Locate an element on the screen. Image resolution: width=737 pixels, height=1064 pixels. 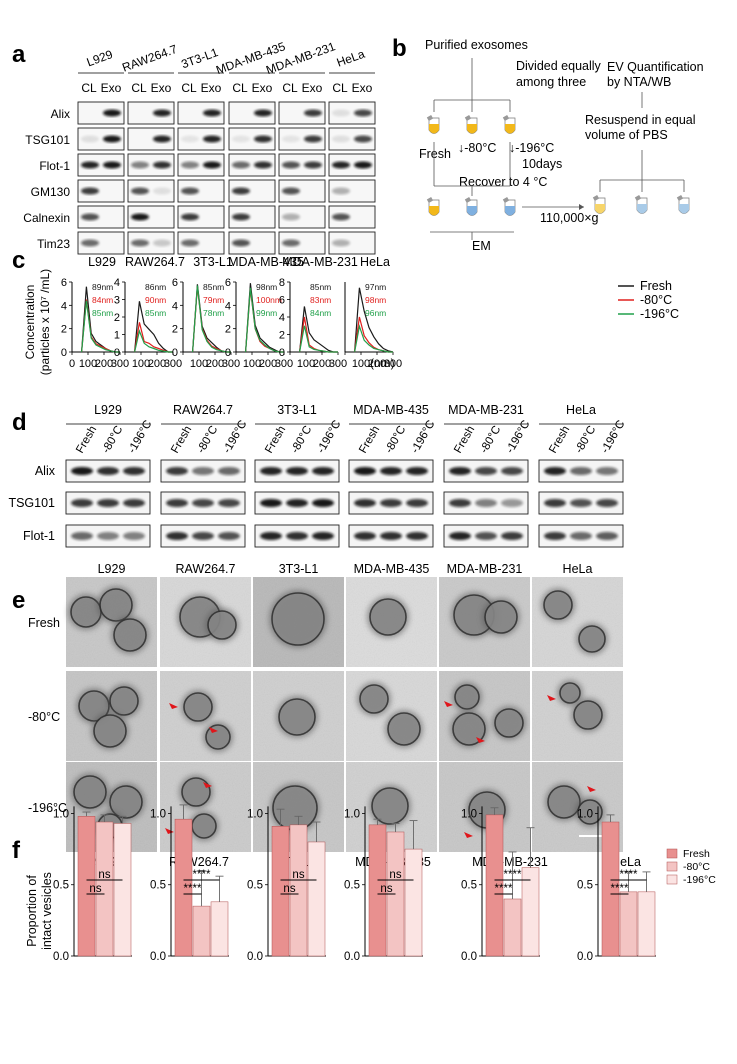
panel-label-c: c is located at coordinates (18, 260).